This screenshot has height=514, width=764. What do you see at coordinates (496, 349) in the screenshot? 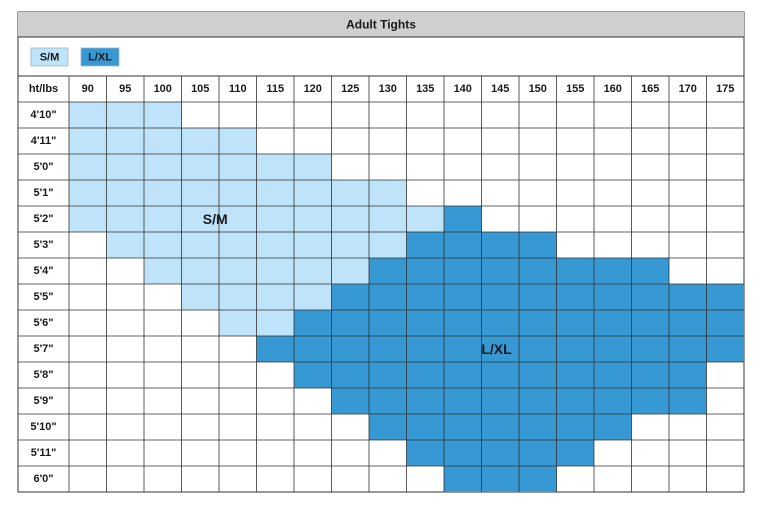
I see `area-label-l-xl: L/XL` at bounding box center [496, 349].